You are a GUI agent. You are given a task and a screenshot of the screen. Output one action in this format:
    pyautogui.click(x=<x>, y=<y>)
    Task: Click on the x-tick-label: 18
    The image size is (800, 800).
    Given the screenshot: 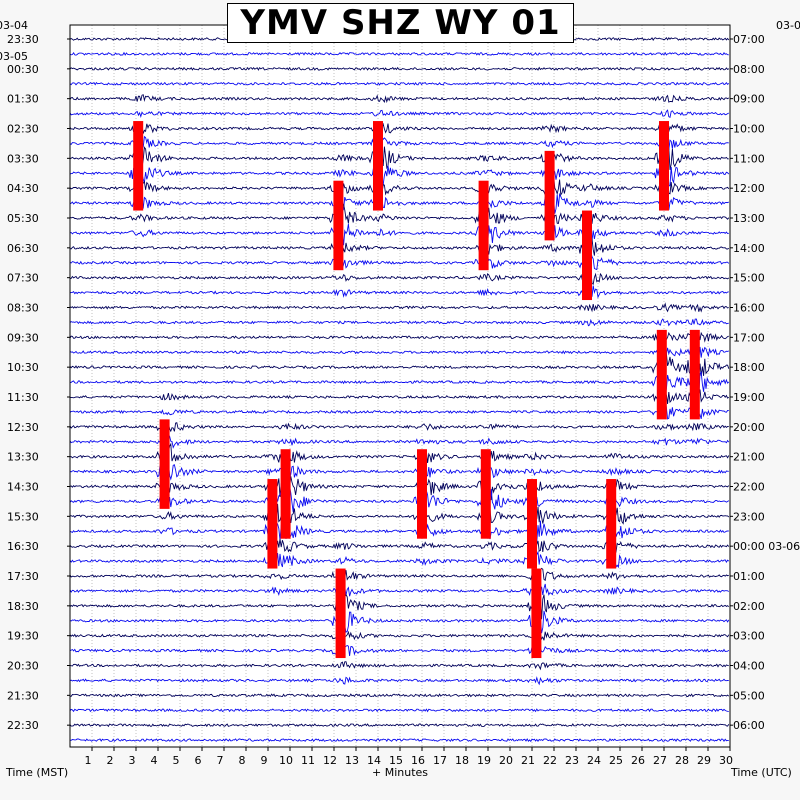 What is the action you would take?
    pyautogui.click(x=462, y=760)
    